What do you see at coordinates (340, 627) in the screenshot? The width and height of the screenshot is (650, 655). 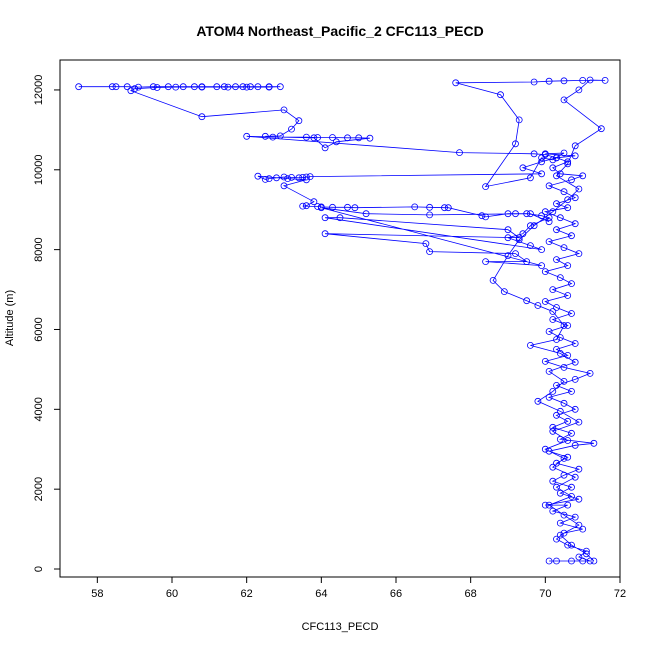 I see `x-axis-label: CFC113_PECD` at bounding box center [340, 627].